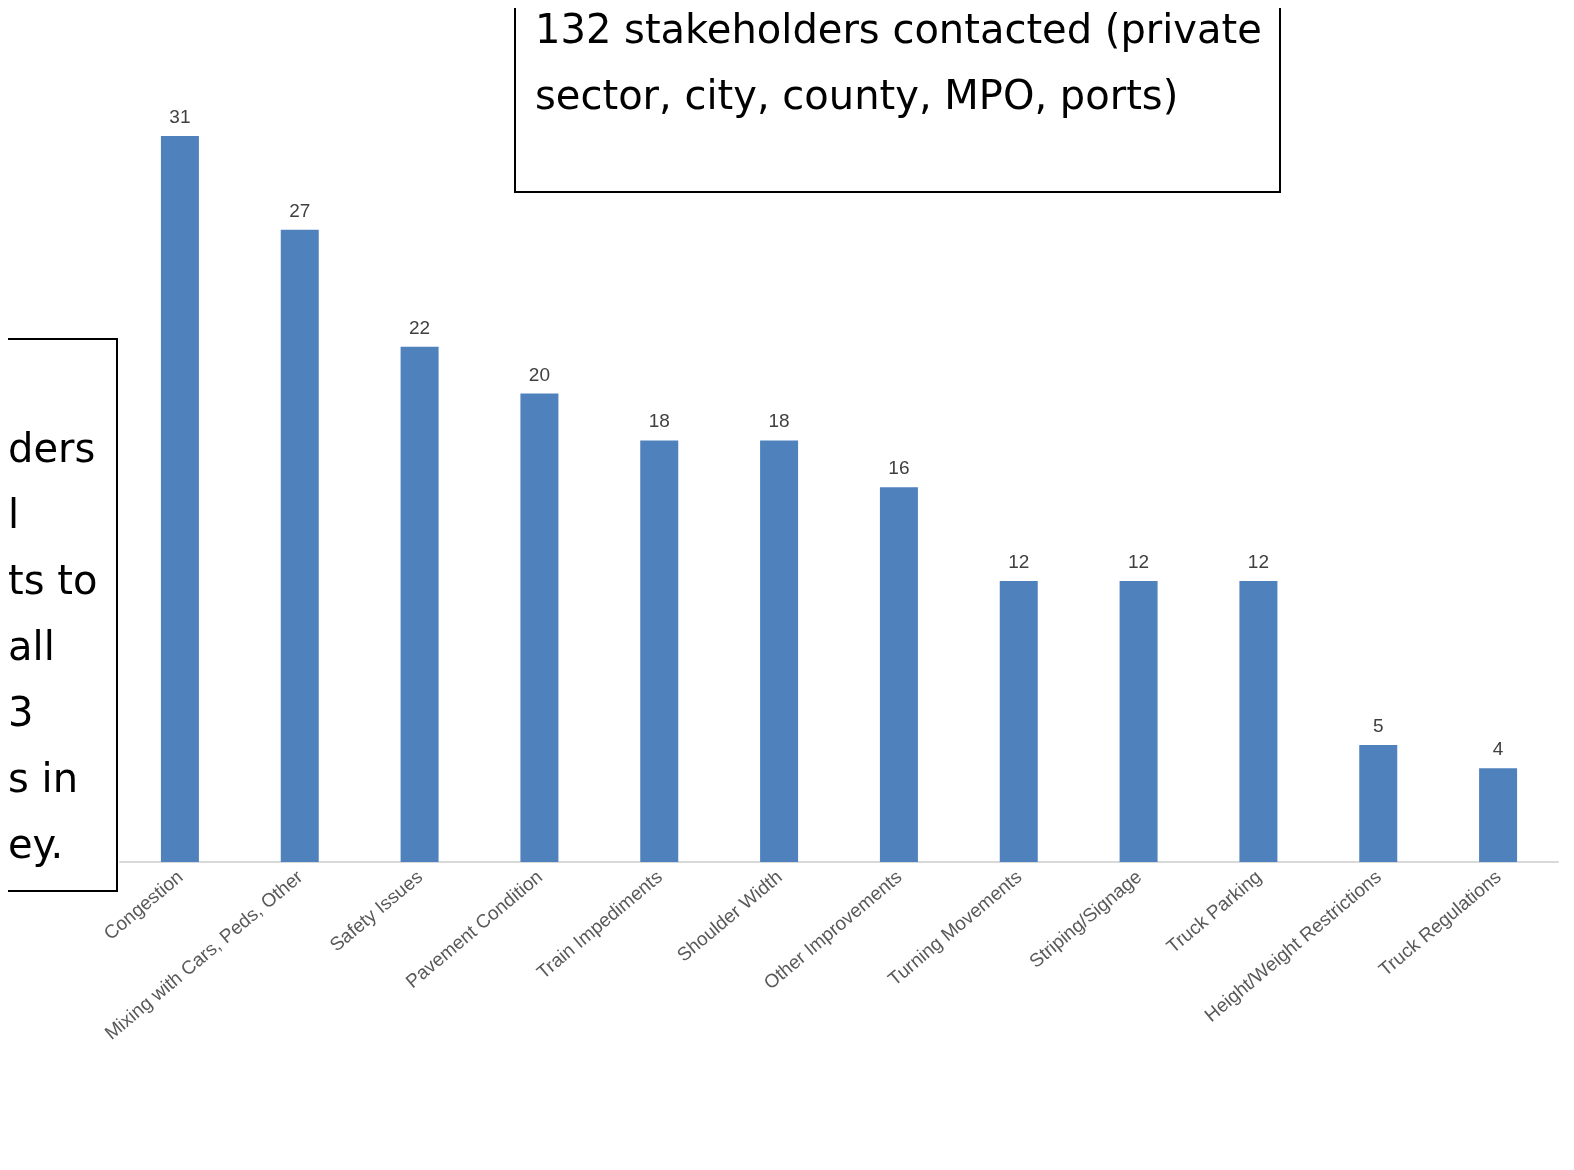 This screenshot has height=1170, width=1574. I want to click on data-label: 20, so click(539, 374).